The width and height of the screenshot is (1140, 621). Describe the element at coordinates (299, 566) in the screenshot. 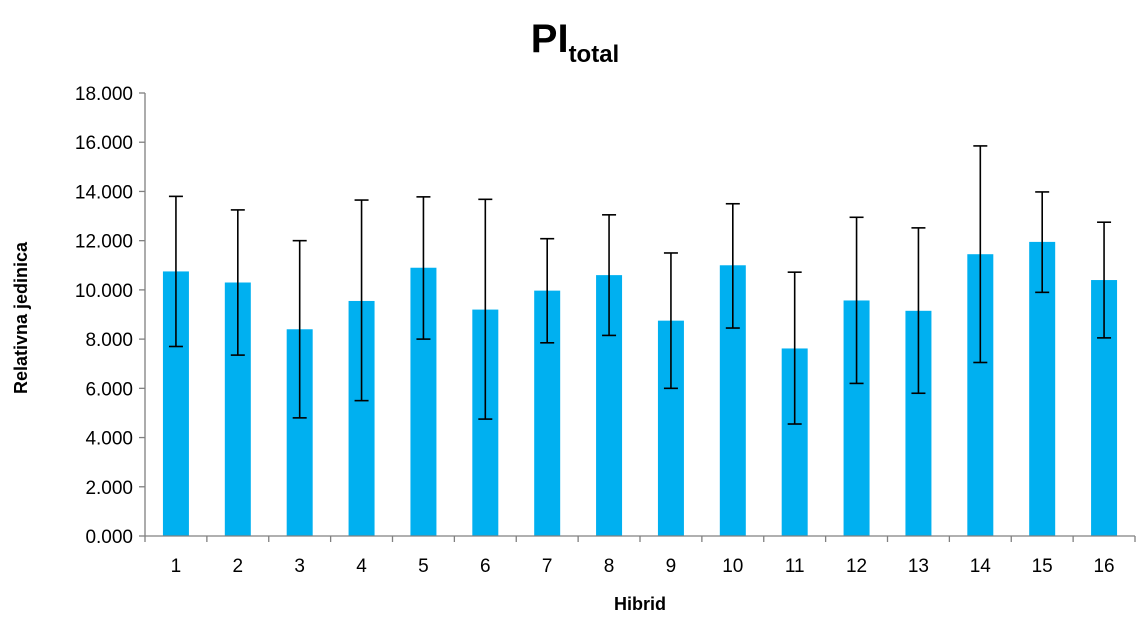

I see `x-tick-label: 3` at that location.